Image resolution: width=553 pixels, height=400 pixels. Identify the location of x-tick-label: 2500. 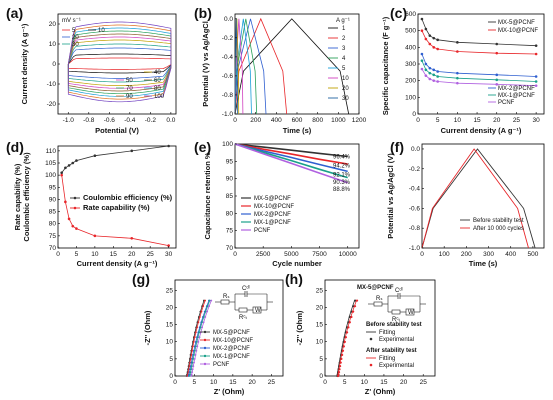
(263, 254).